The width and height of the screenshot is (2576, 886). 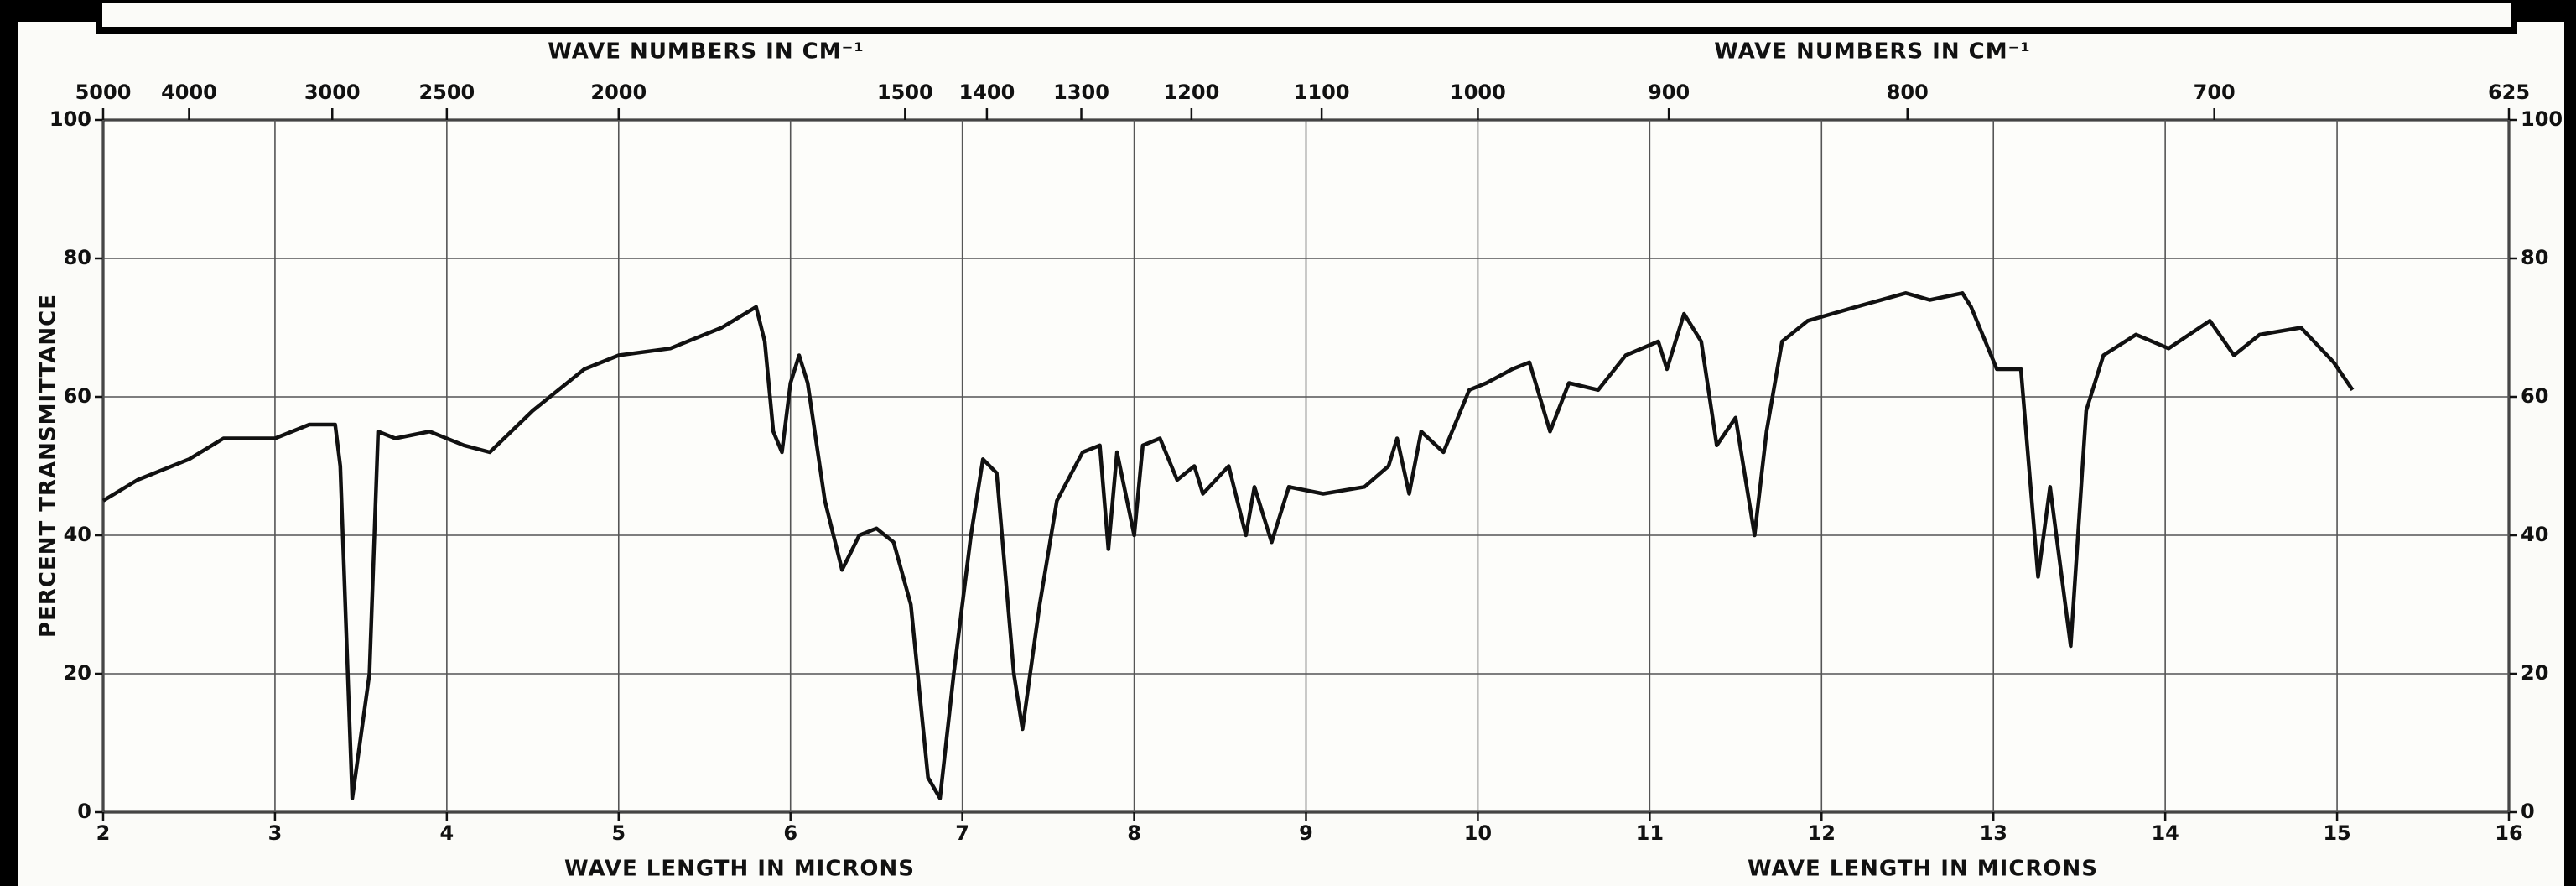 I want to click on x-tick-label: 15, so click(x=2336, y=833).